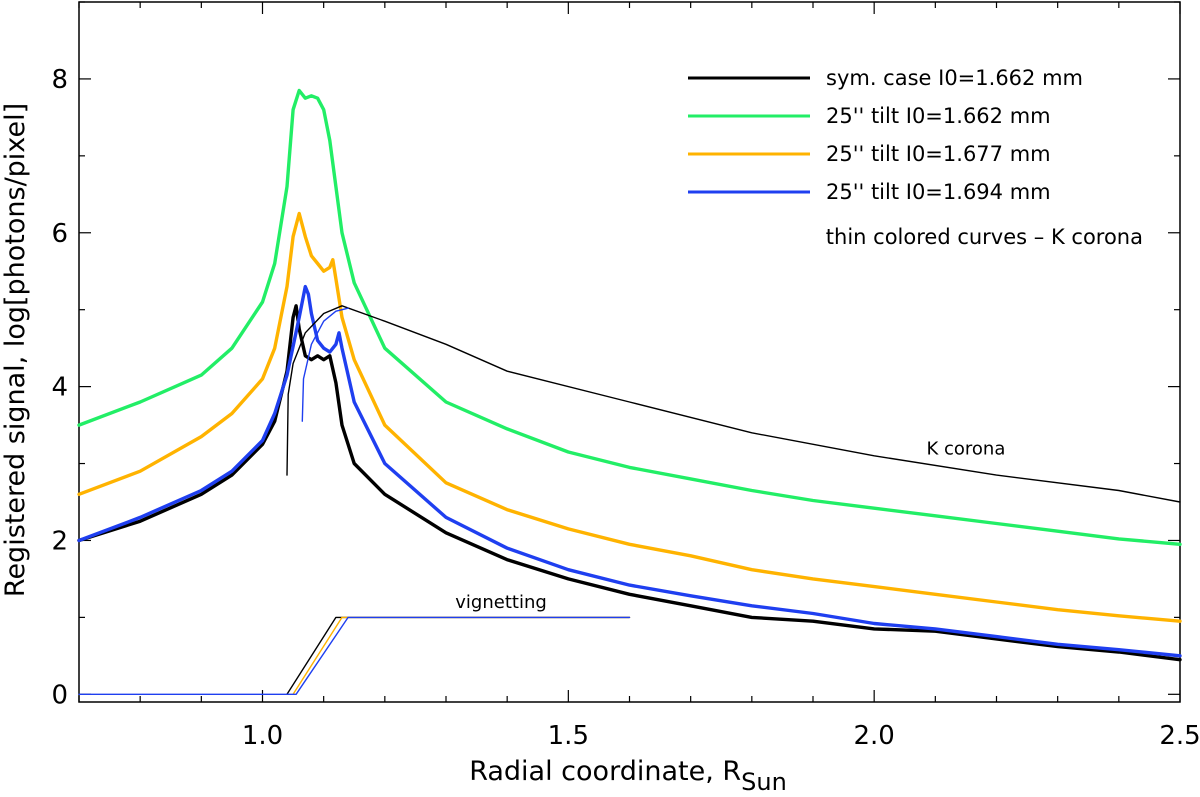  What do you see at coordinates (59, 695) in the screenshot?
I see `y-tick-label: 0` at bounding box center [59, 695].